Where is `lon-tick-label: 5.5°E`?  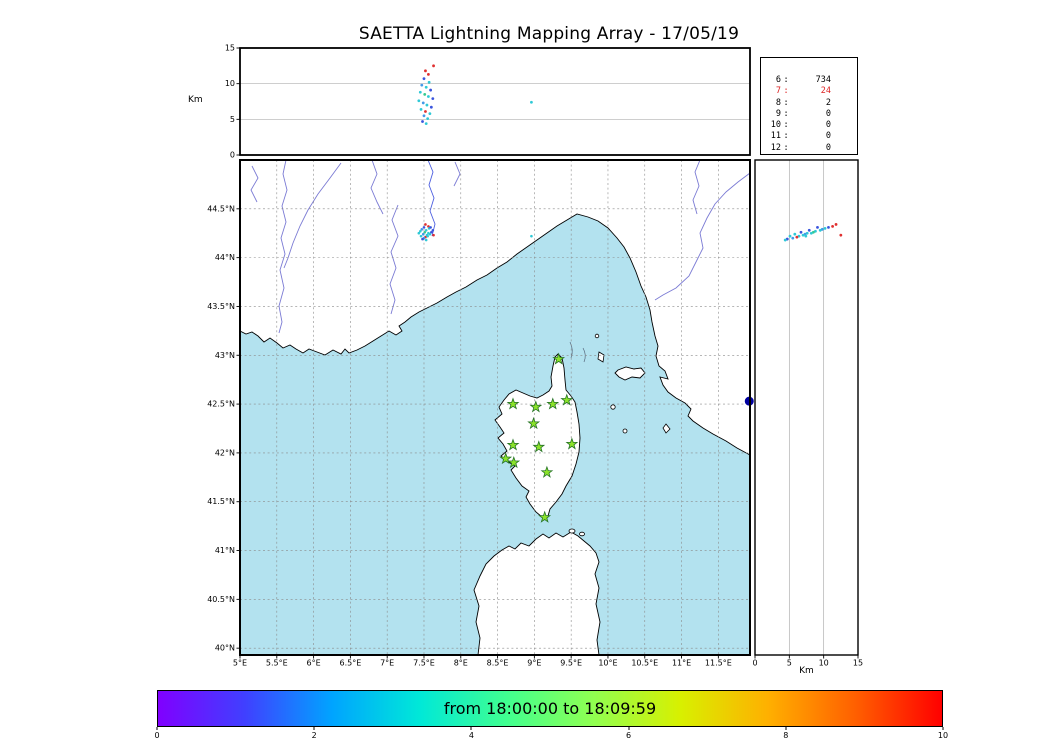
lon-tick-label: 5.5°E is located at coordinates (277, 663).